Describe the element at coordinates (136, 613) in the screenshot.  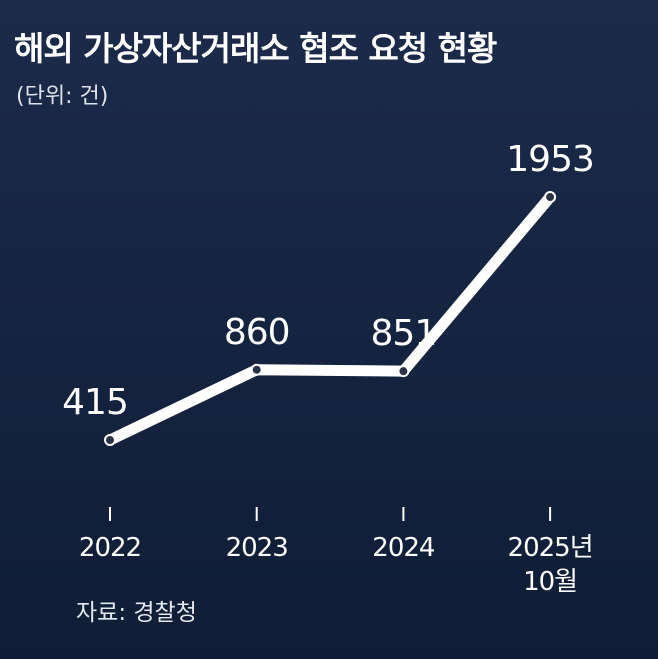
I see `source: 자료: 경찰청` at that location.